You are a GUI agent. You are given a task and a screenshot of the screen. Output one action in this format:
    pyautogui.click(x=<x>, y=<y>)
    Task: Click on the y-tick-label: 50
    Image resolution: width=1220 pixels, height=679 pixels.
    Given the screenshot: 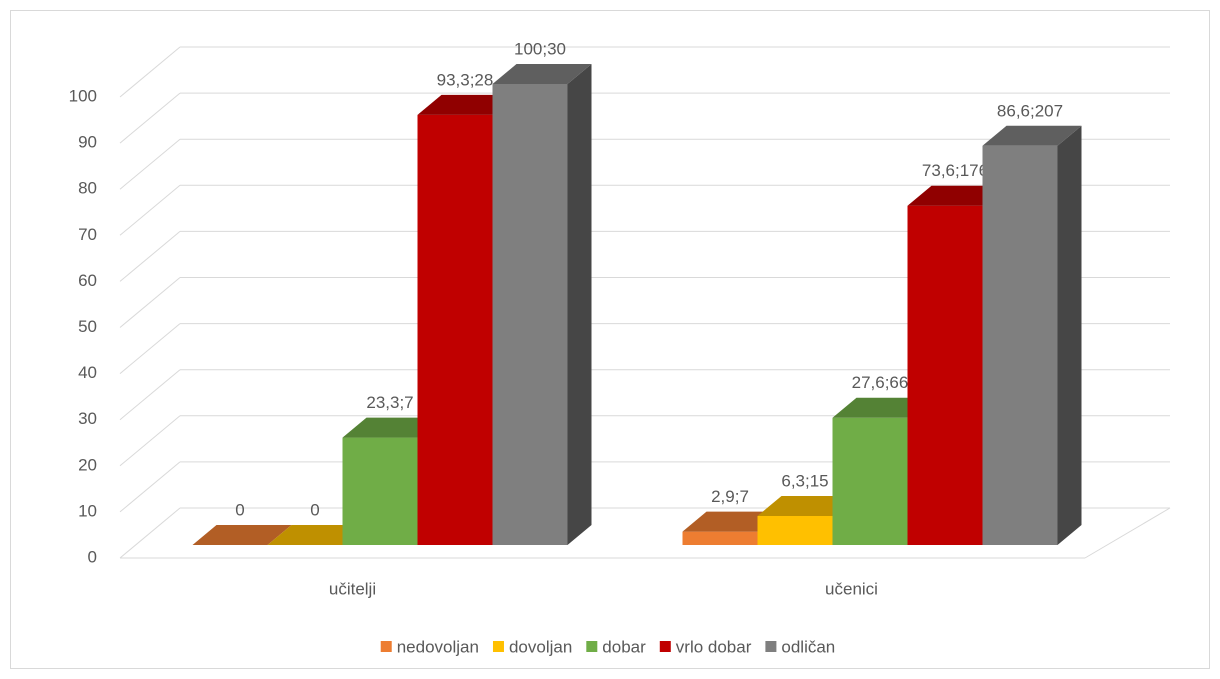 What is the action you would take?
    pyautogui.click(x=87, y=326)
    